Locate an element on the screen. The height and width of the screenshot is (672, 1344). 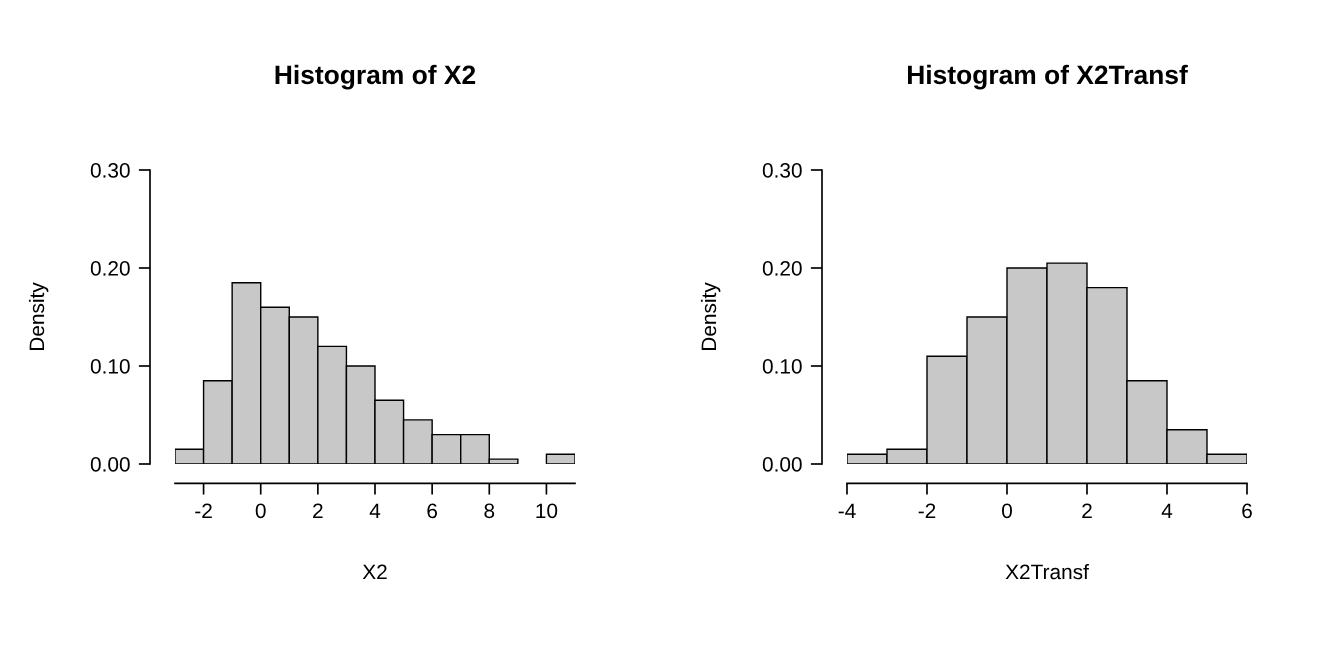
x-tick-label: 10 is located at coordinates (547, 511).